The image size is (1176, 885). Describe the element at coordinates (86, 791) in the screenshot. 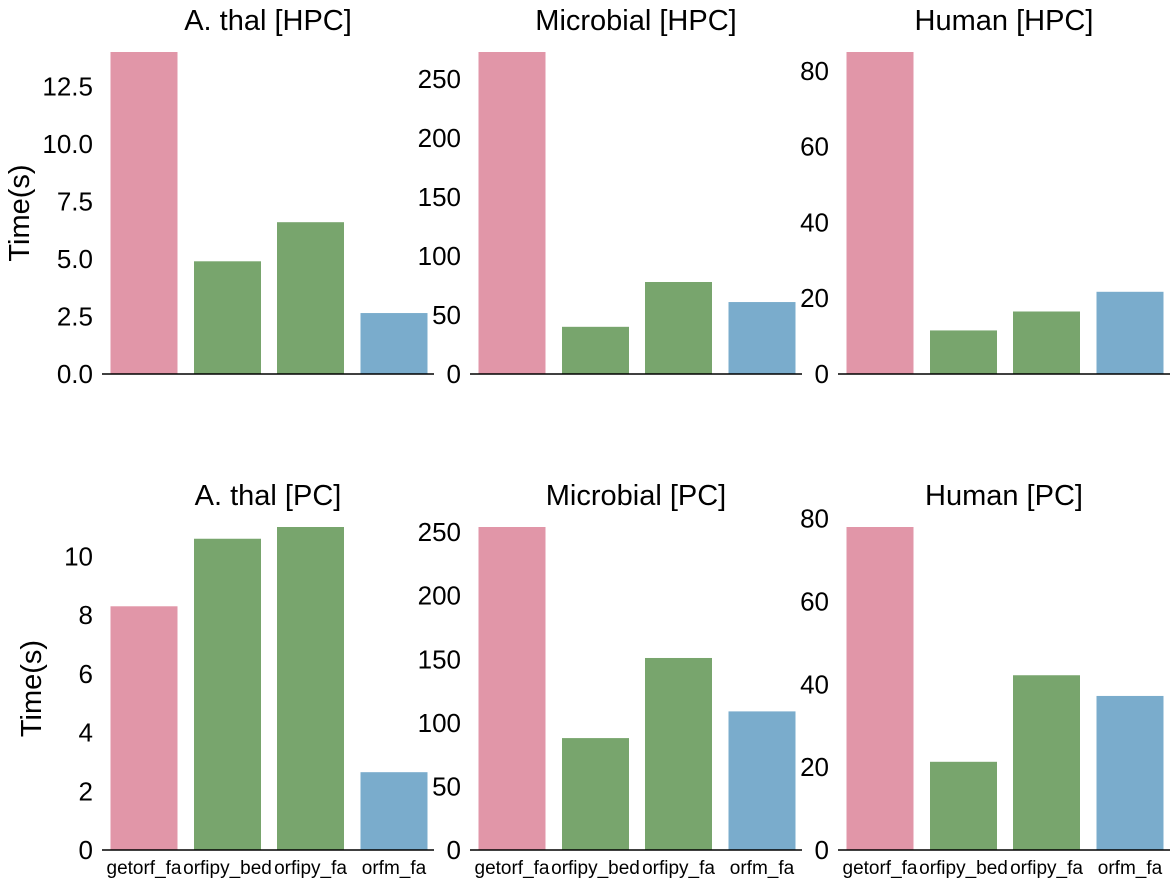

I see `y-tick-label: 2` at that location.